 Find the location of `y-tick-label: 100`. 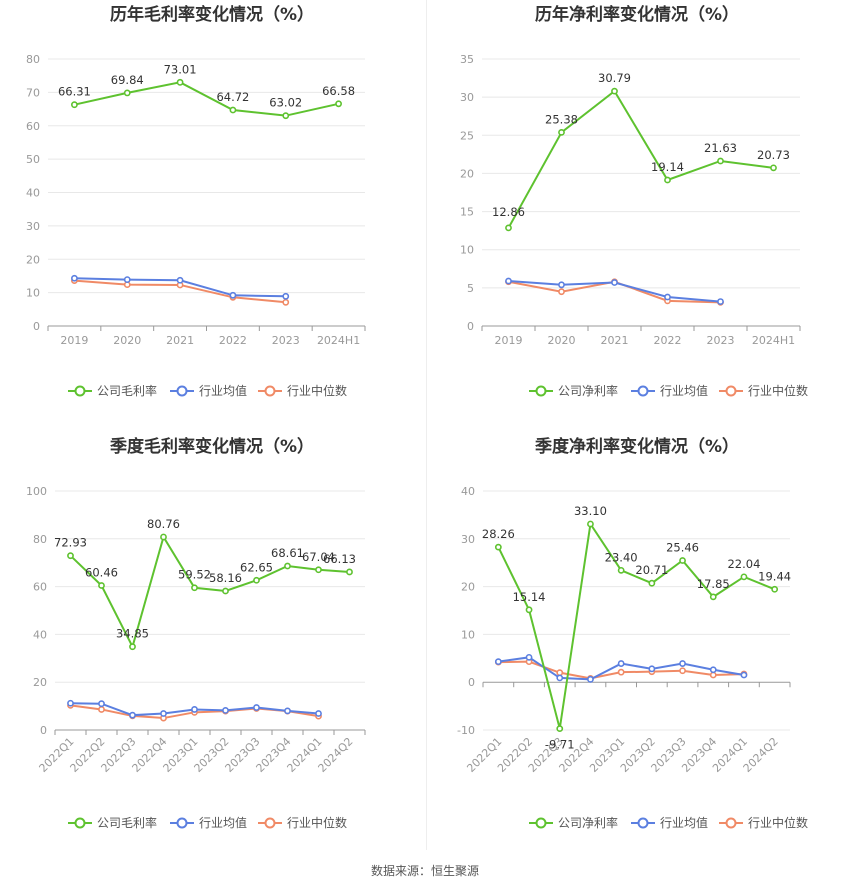

y-tick-label: 100 is located at coordinates (36, 491).